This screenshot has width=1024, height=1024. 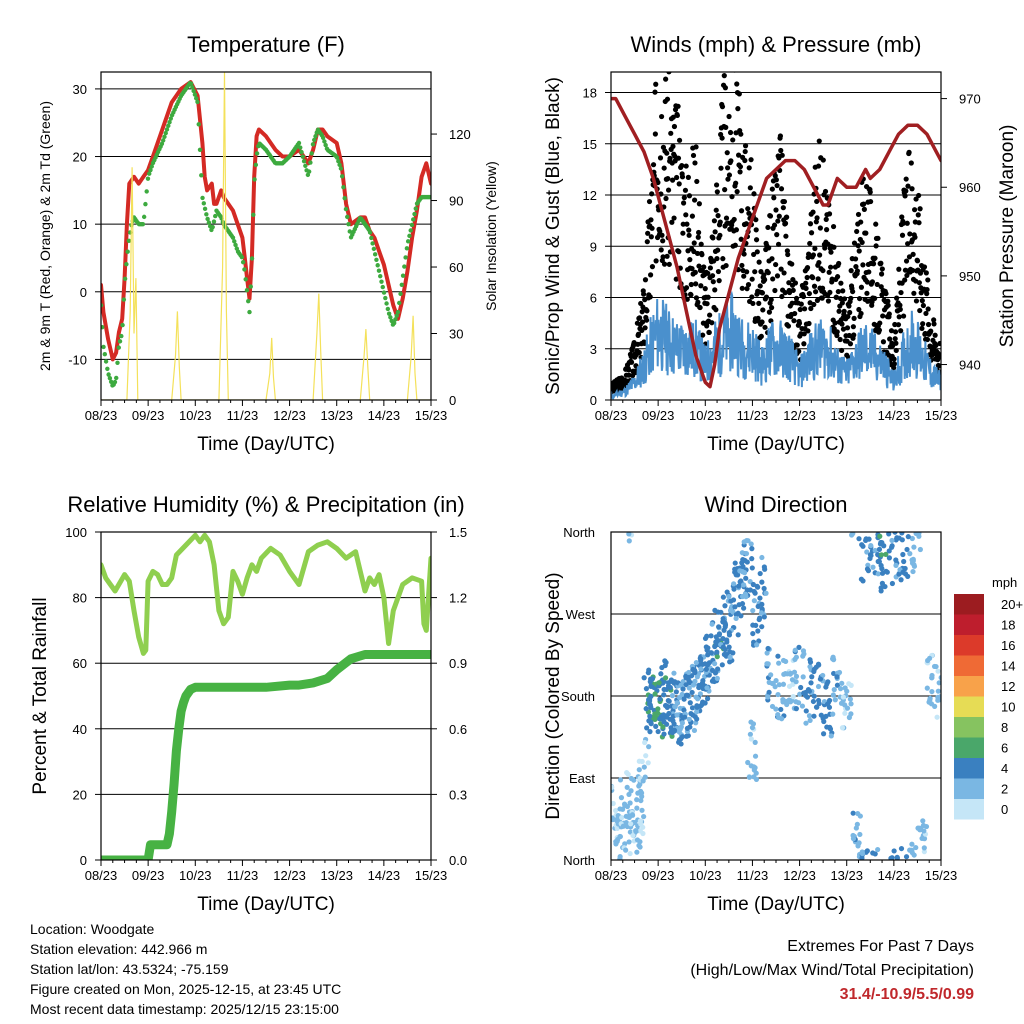 I want to click on y-axis-label: Direction (Colored By Speed), so click(x=553, y=695).